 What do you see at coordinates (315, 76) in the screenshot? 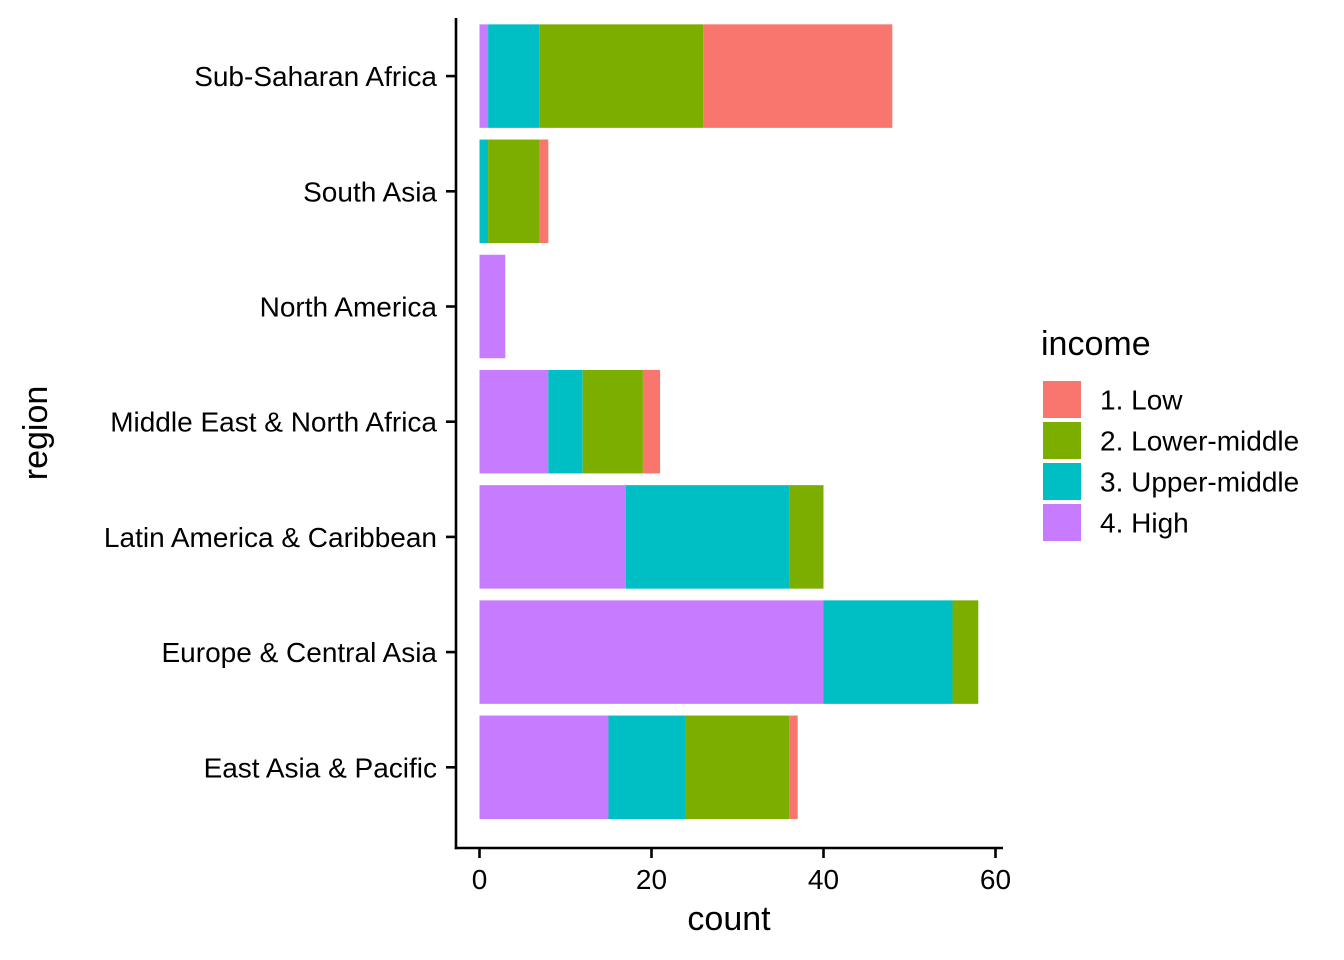
I see `y-tick-label: Sub-Saharan Africa` at bounding box center [315, 76].